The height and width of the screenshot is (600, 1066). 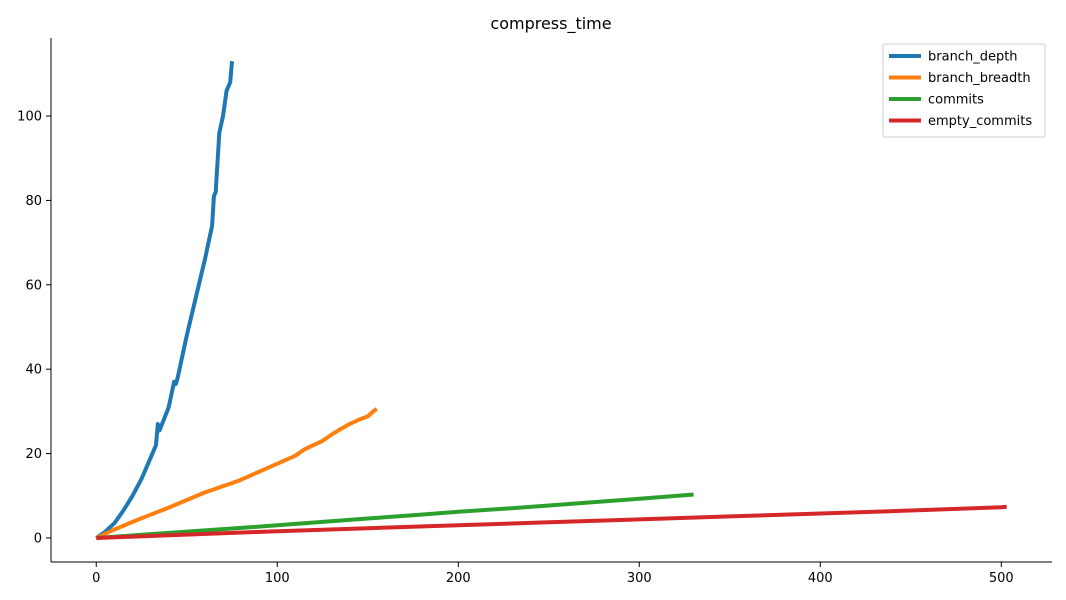 What do you see at coordinates (33, 201) in the screenshot?
I see `y-tick-label: 80` at bounding box center [33, 201].